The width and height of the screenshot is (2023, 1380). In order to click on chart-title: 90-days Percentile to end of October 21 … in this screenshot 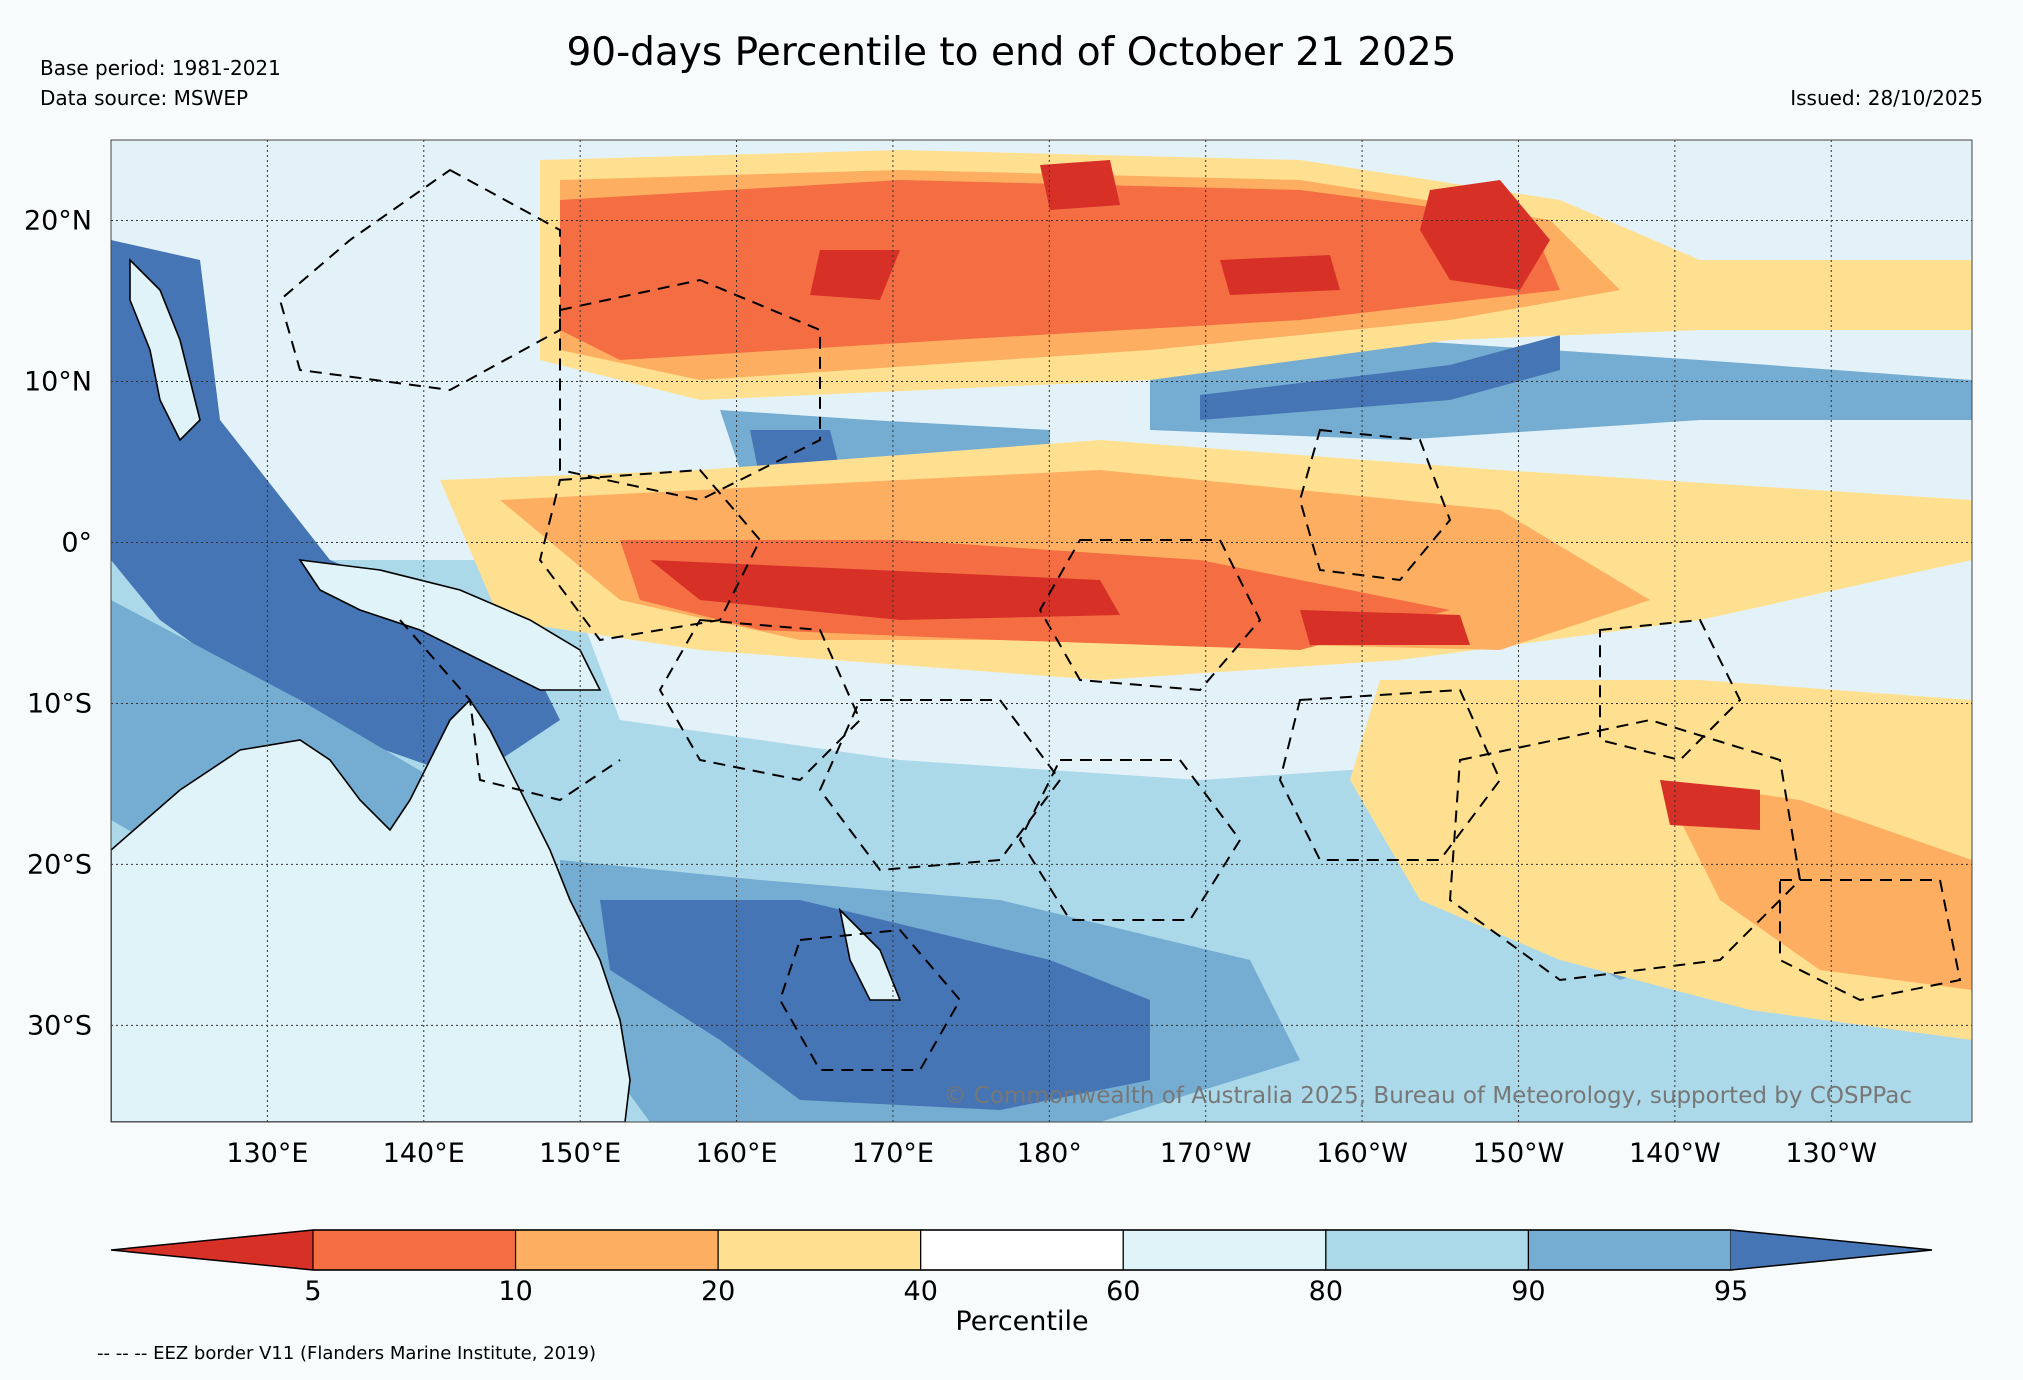, I will do `click(1011, 52)`.